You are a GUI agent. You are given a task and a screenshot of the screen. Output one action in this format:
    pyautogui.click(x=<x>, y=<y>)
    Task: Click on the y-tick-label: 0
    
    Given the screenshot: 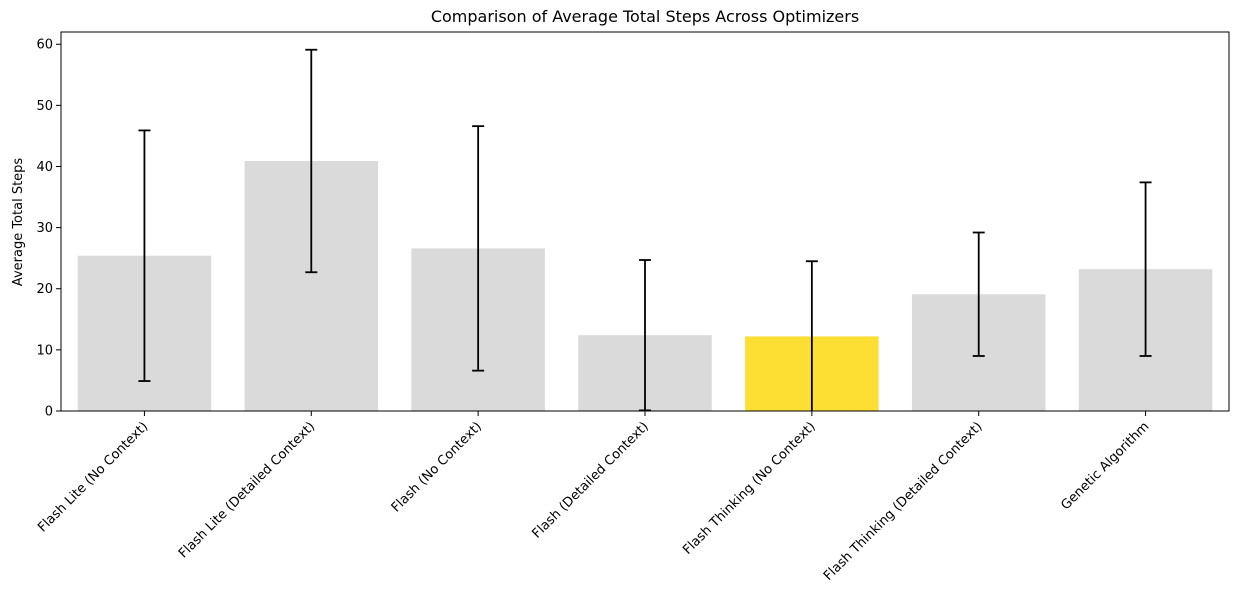 What is the action you would take?
    pyautogui.click(x=49, y=412)
    